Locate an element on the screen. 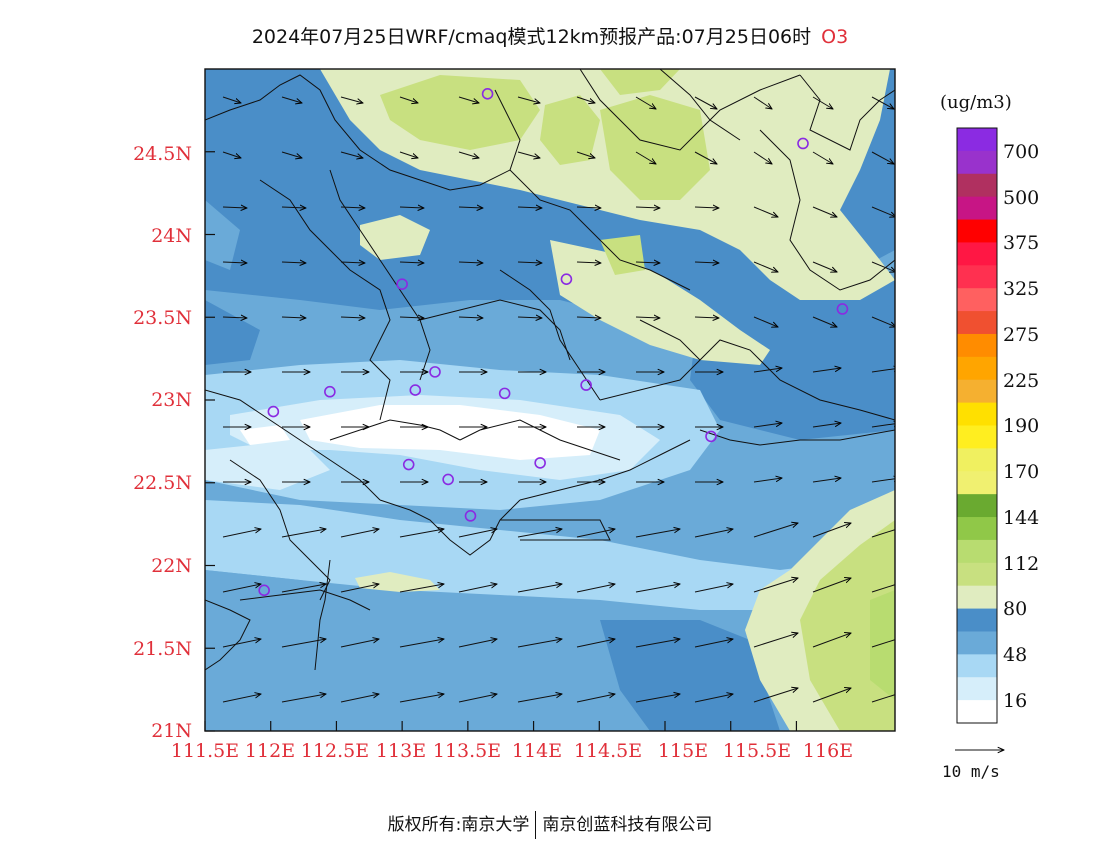  colorbar-tick: 375 is located at coordinates (1021, 243).